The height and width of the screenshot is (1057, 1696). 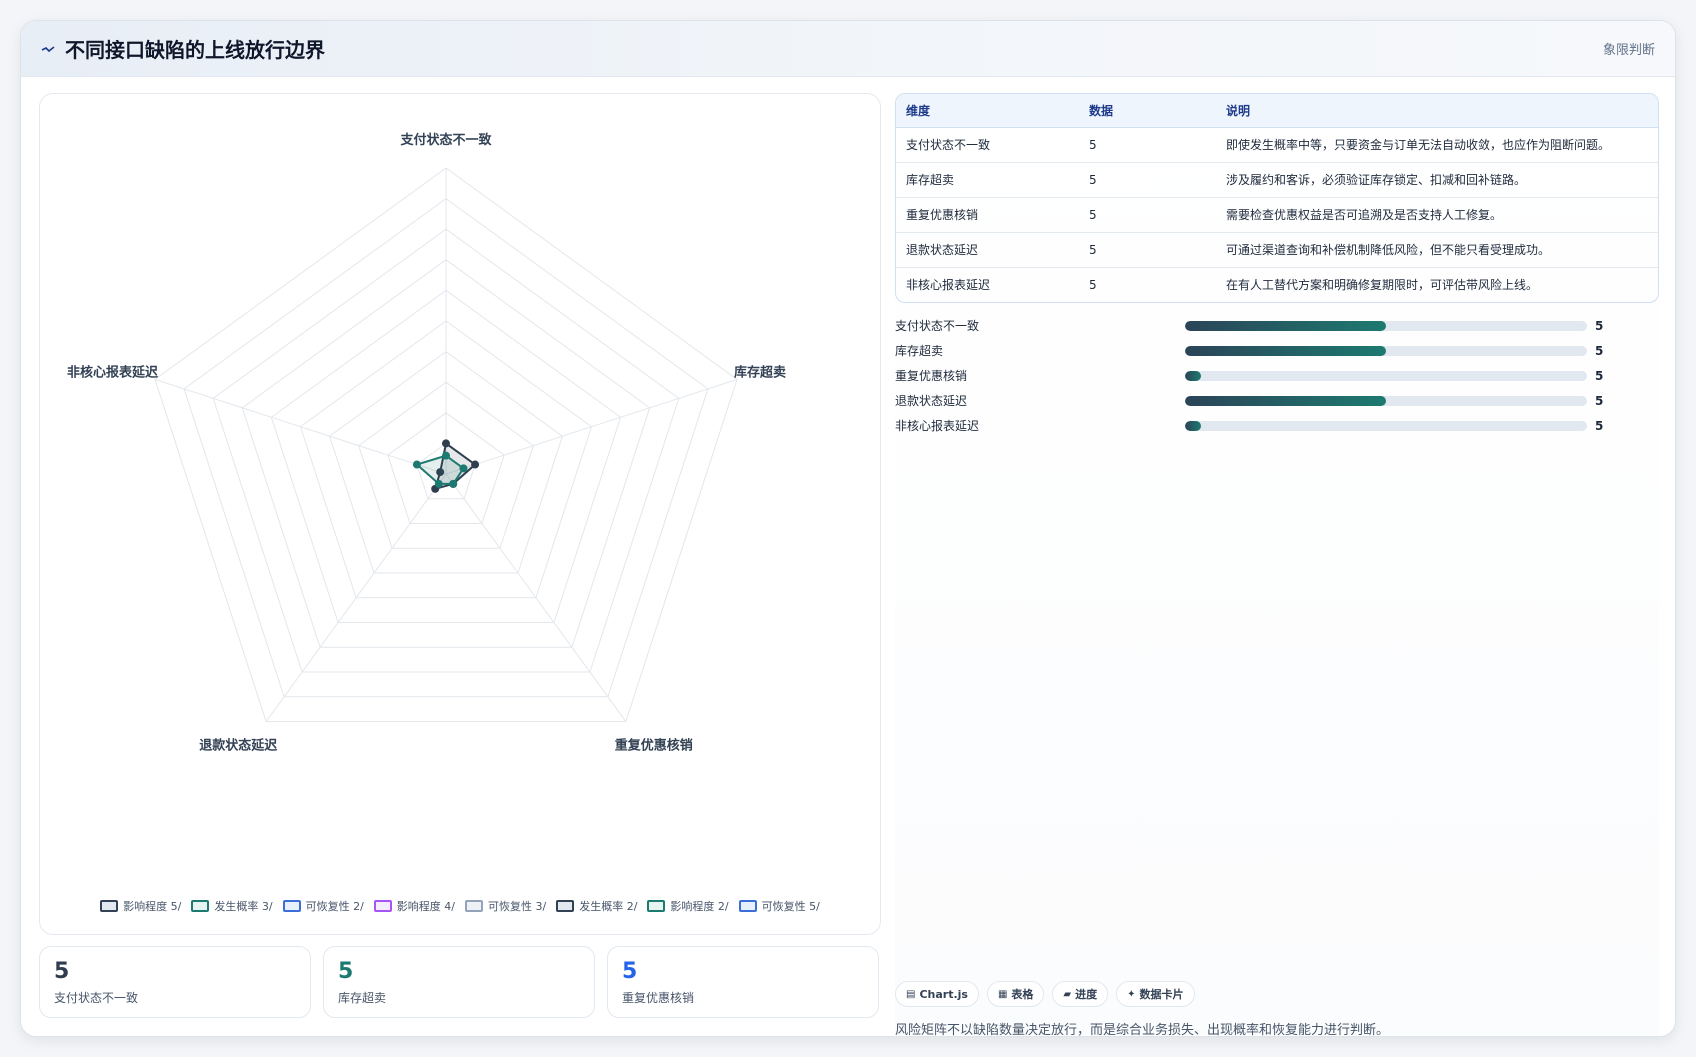 What do you see at coordinates (743, 982) in the screenshot?
I see `data-card: 5 重复优惠核销` at bounding box center [743, 982].